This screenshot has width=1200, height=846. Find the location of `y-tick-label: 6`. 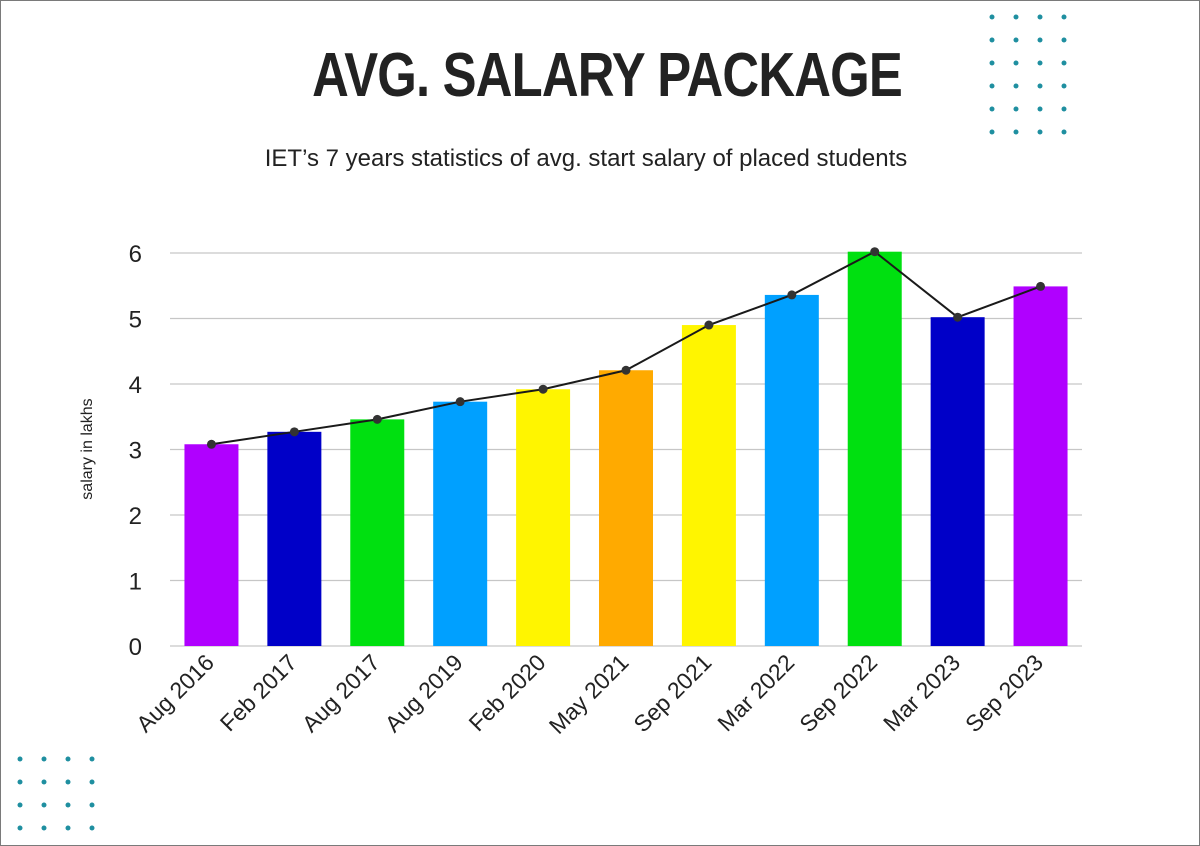

y-tick-label: 6 is located at coordinates (135, 254).